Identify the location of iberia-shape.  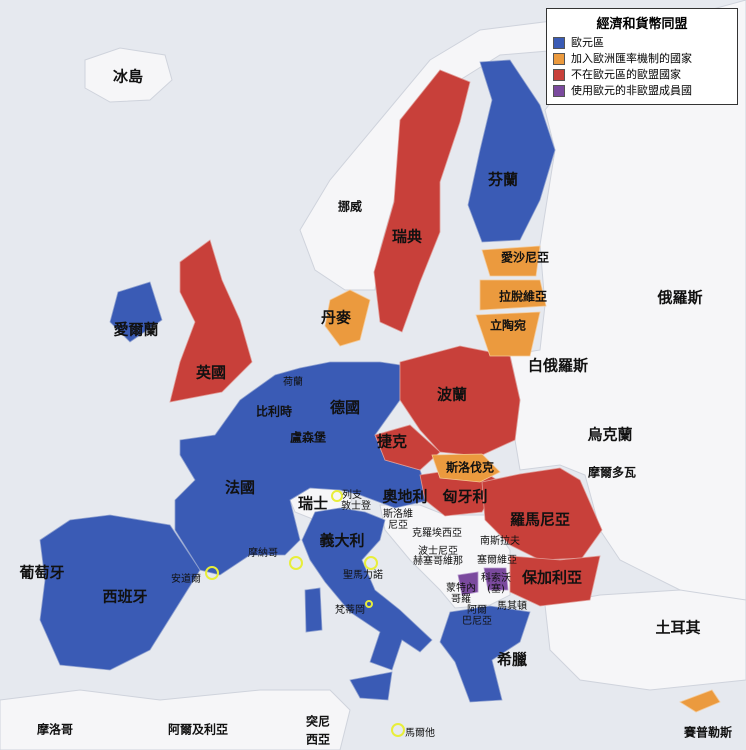
(120, 592).